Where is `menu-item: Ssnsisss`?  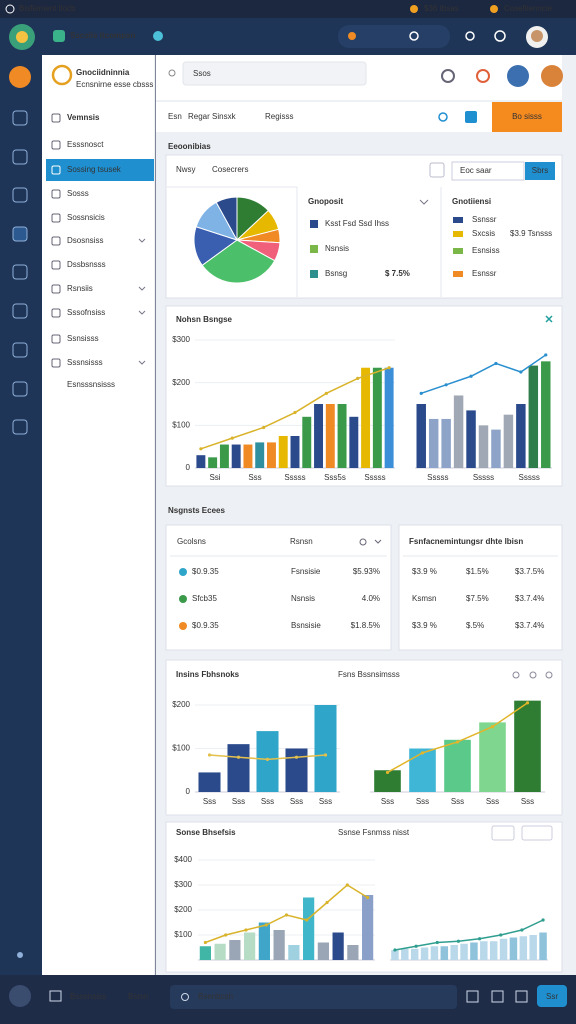 menu-item: Ssnsisss is located at coordinates (83, 338).